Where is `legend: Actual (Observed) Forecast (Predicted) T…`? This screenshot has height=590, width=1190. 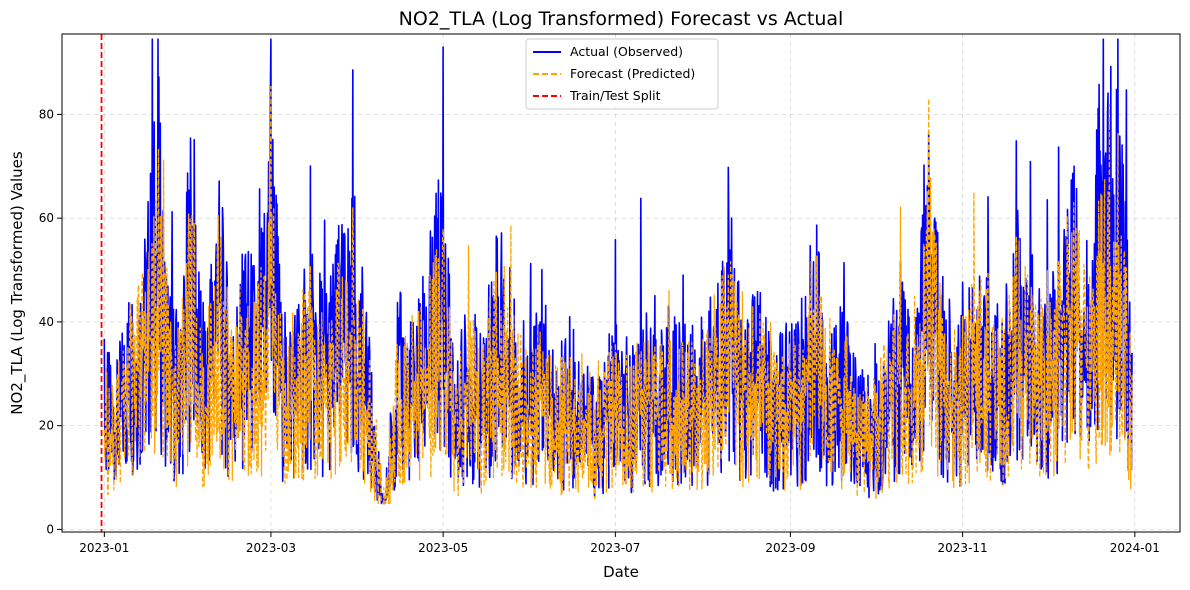
legend: Actual (Observed) Forecast (Predicted) T… is located at coordinates (622, 74).